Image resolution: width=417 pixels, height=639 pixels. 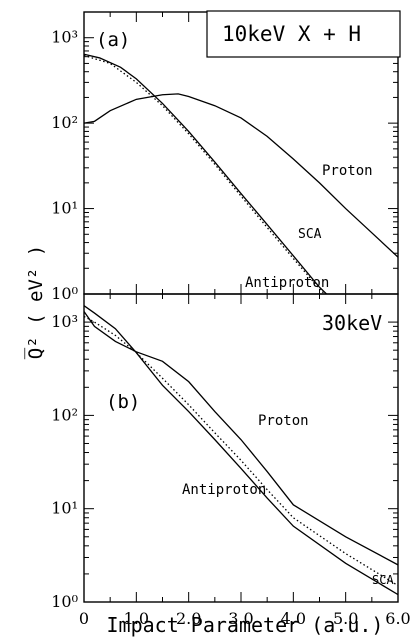 I want to click on panel-a-title-box, so click(x=303, y=34).